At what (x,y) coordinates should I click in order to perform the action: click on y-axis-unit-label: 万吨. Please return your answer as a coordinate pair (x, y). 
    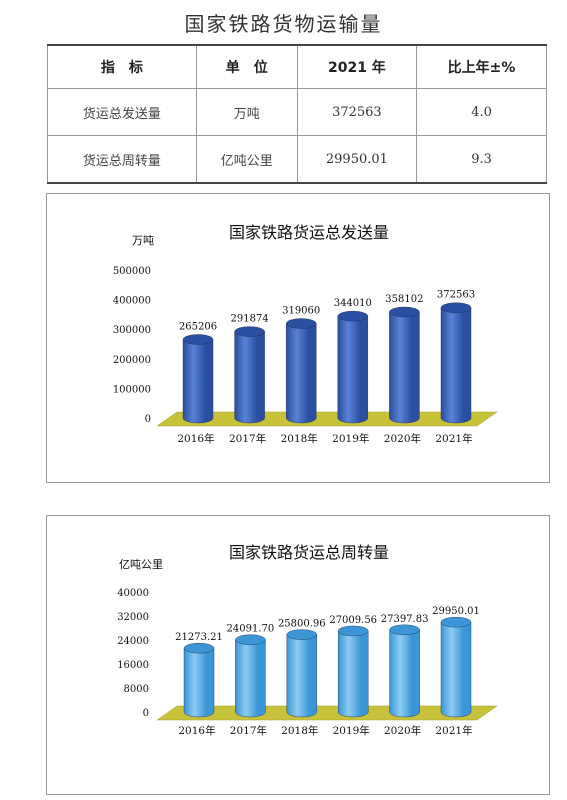
    Looking at the image, I should click on (143, 240).